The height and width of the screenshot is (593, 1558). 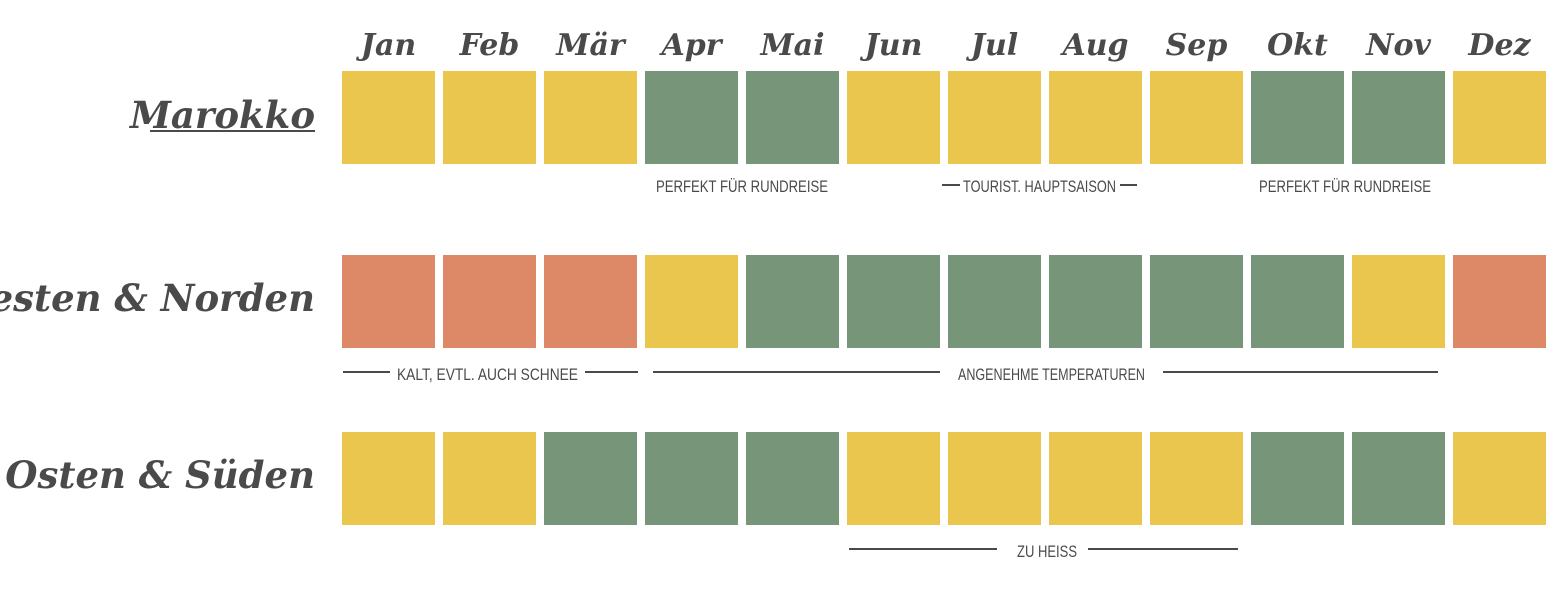 I want to click on row-label: Westen & Norden, so click(x=157, y=298).